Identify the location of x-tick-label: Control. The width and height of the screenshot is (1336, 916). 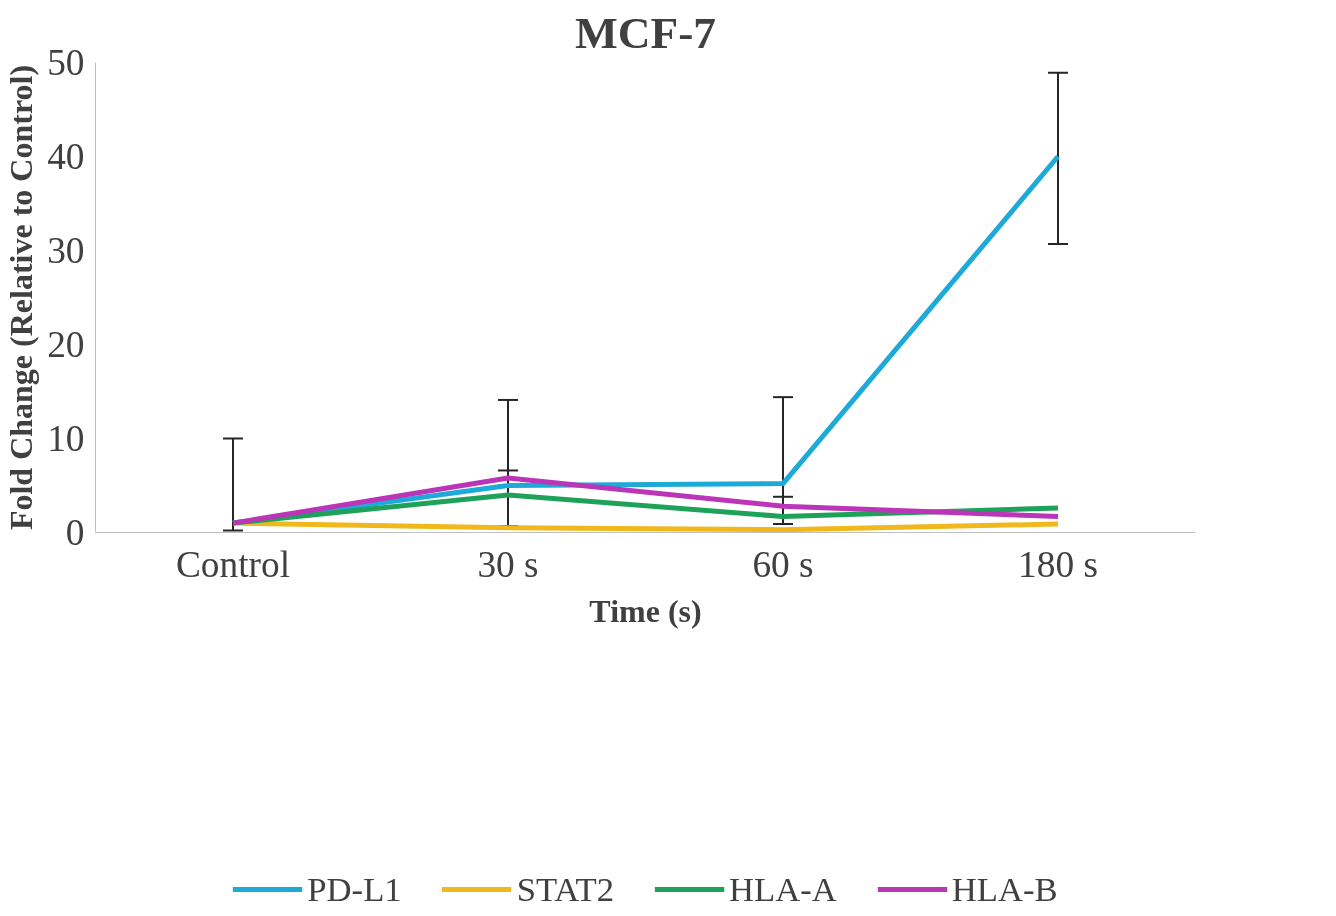
(233, 564).